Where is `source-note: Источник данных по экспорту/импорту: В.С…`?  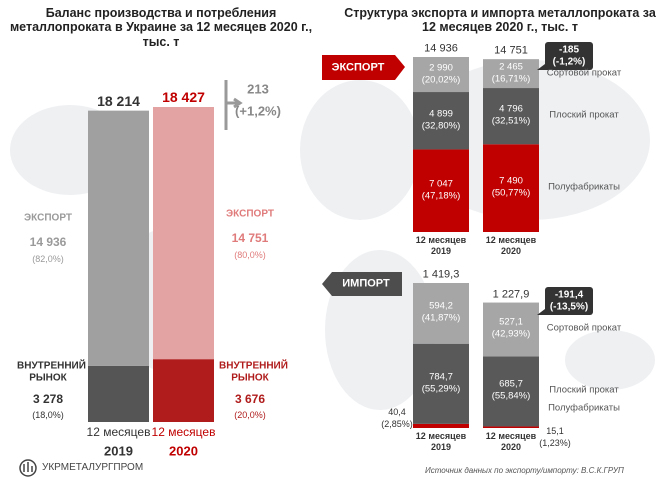 source-note: Источник данных по экспорту/импорту: В.С… is located at coordinates (524, 470).